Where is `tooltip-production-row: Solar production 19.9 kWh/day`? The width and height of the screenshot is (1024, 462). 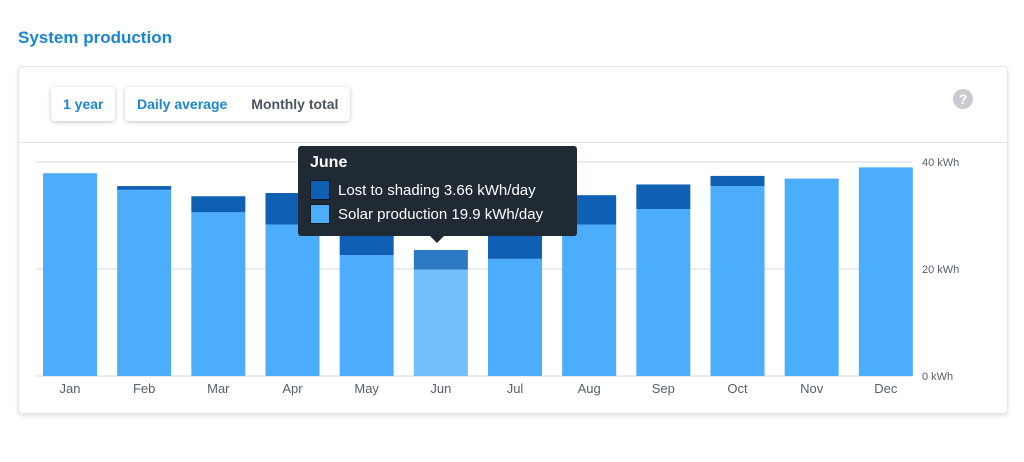 tooltip-production-row: Solar production 19.9 kWh/day is located at coordinates (437, 214).